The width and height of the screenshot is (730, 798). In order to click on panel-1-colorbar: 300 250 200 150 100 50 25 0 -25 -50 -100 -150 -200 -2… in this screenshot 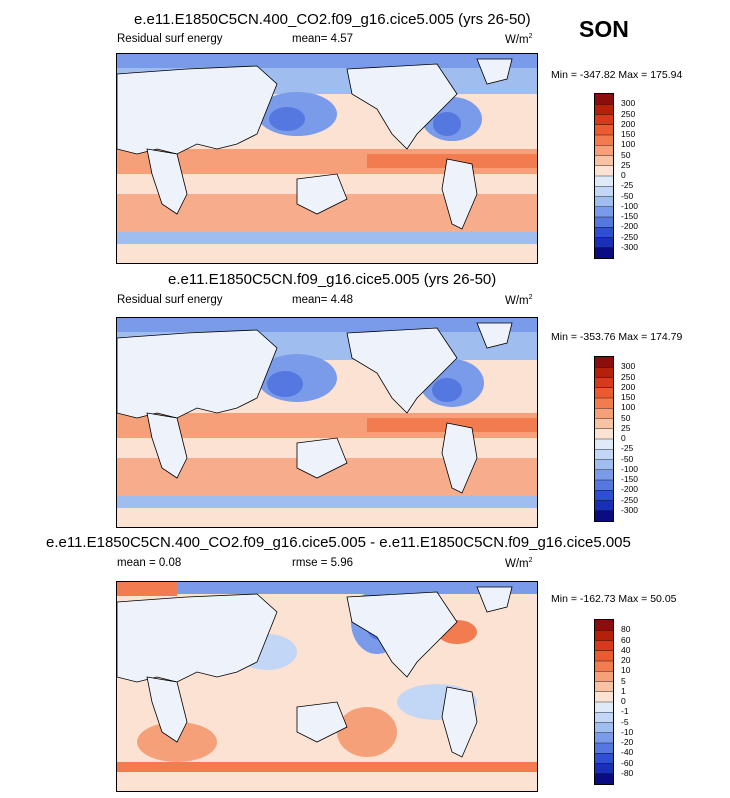, I will do `click(629, 176)`.